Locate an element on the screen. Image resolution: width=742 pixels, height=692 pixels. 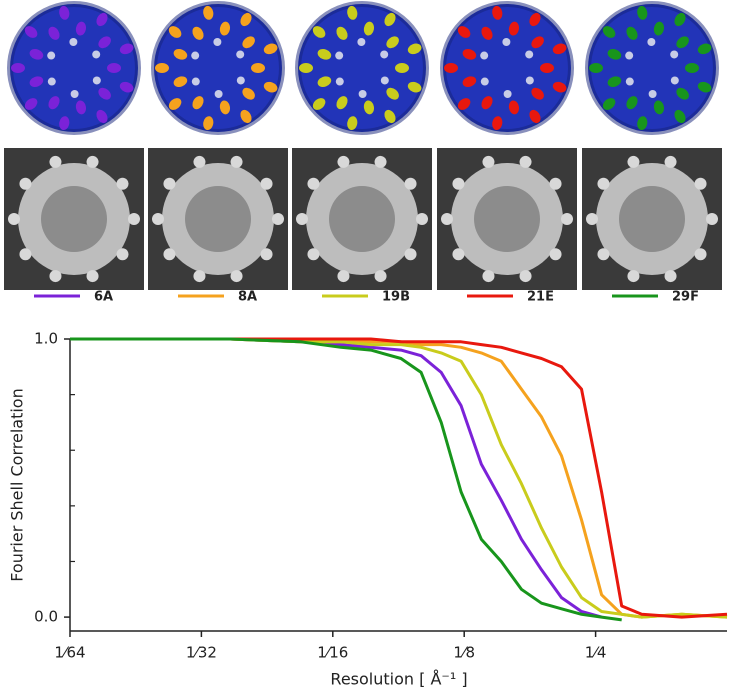
capsid is located at coordinates (74, 68).